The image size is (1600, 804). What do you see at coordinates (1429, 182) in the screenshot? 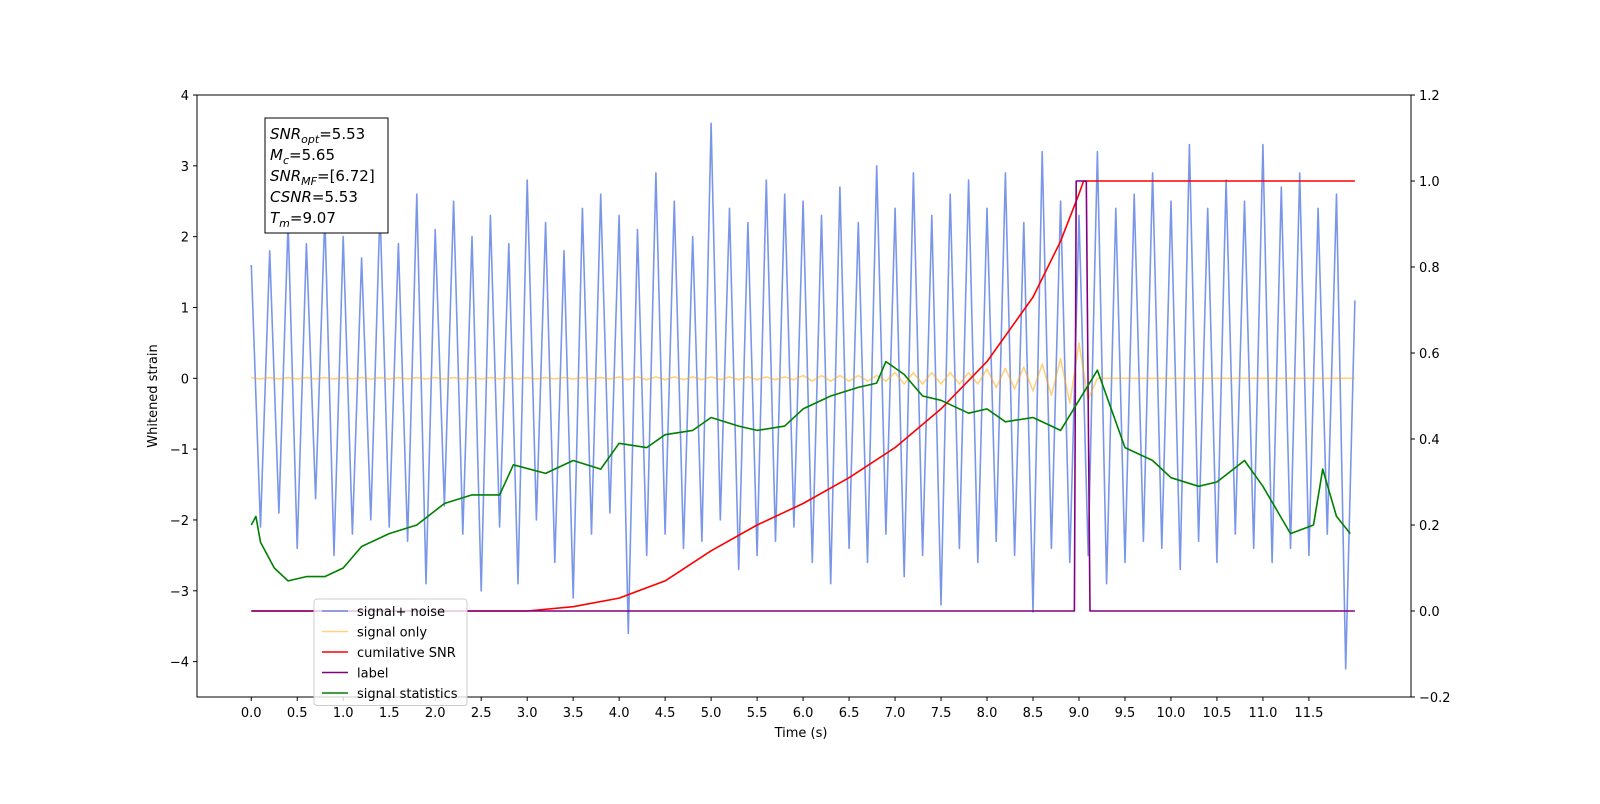
I see `y2-tick-label: 1.0` at bounding box center [1429, 182].